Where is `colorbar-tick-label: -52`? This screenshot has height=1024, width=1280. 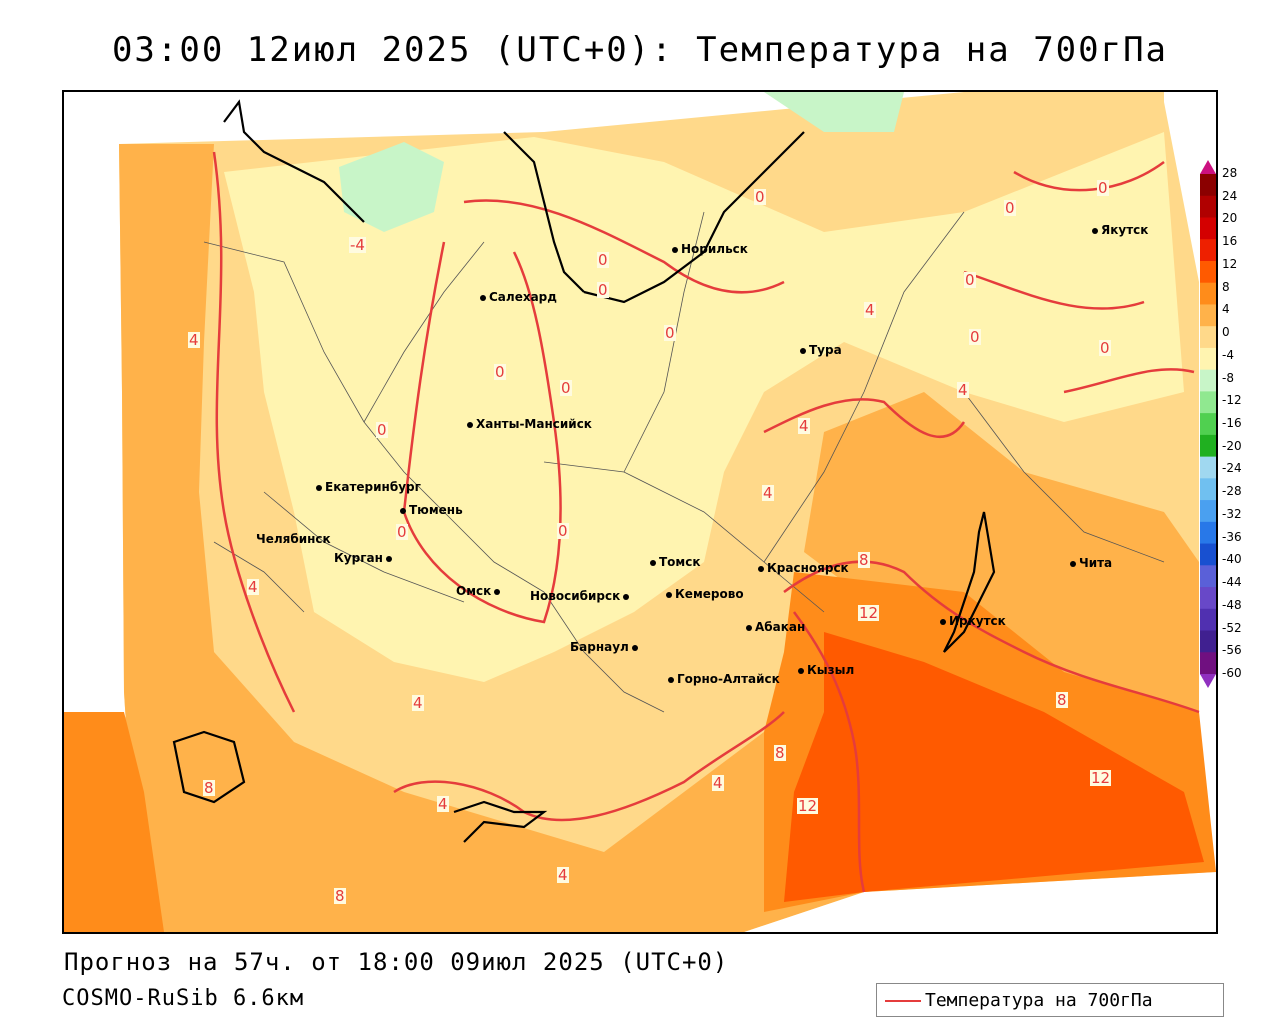
colorbar-tick-label: -52 is located at coordinates (1232, 627).